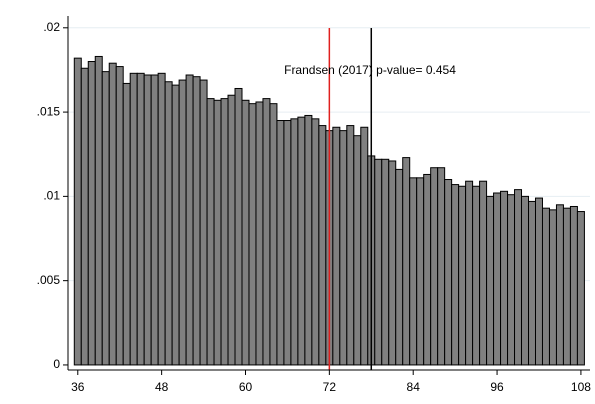 This screenshot has width=595, height=404. Describe the element at coordinates (497, 387) in the screenshot. I see `x-tick-label: 96` at that location.